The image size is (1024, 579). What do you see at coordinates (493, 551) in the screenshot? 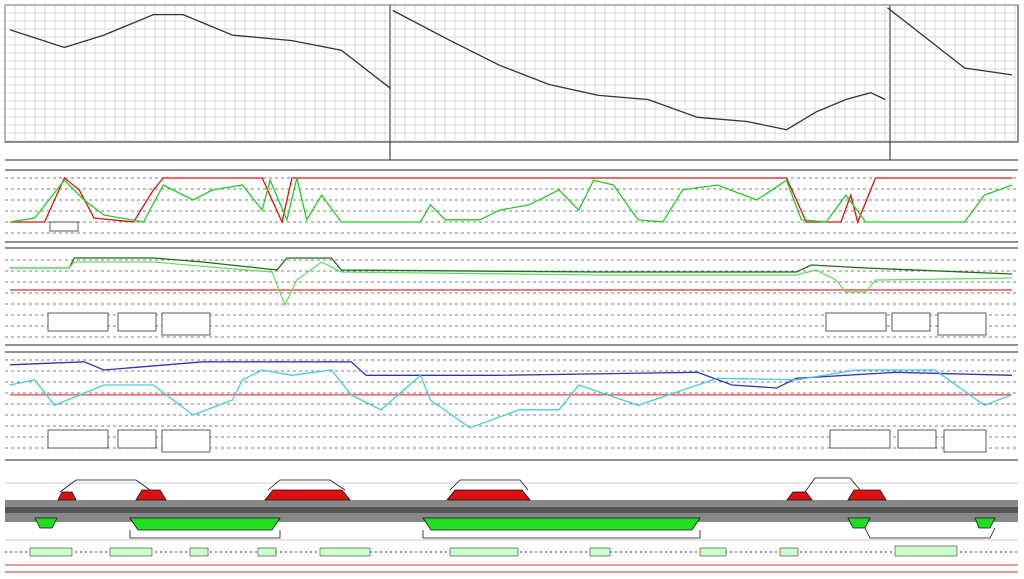
I see `chainage-boxes` at bounding box center [493, 551].